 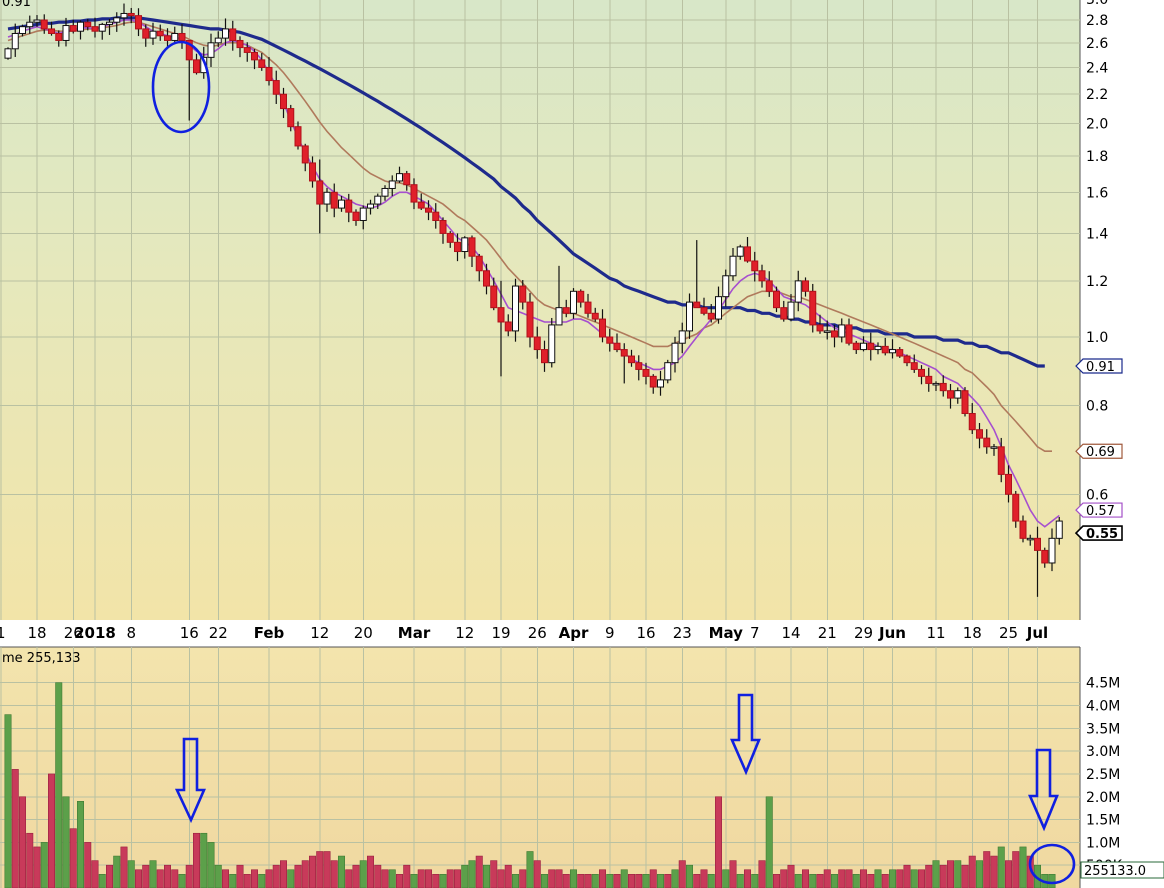 I want to click on price-tag-text: 0.57, so click(x=1100, y=511).